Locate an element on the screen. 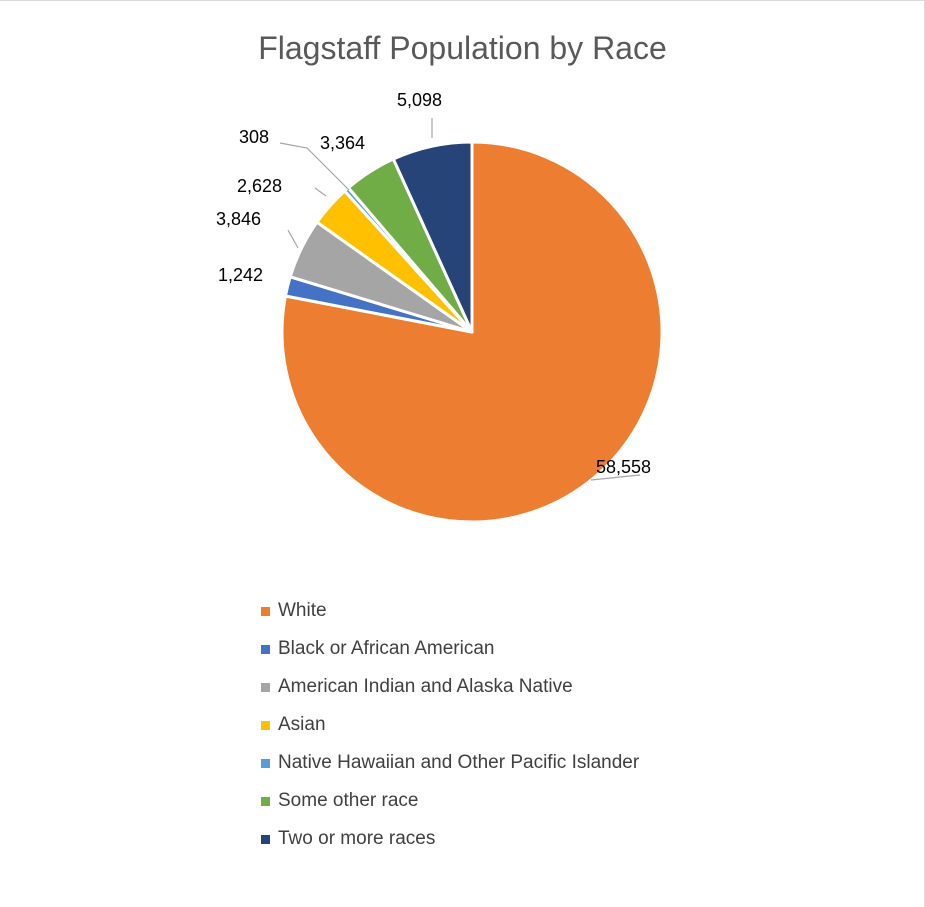 Image resolution: width=925 pixels, height=907 pixels. legend-label: American Indian and Alaska Native is located at coordinates (425, 686).